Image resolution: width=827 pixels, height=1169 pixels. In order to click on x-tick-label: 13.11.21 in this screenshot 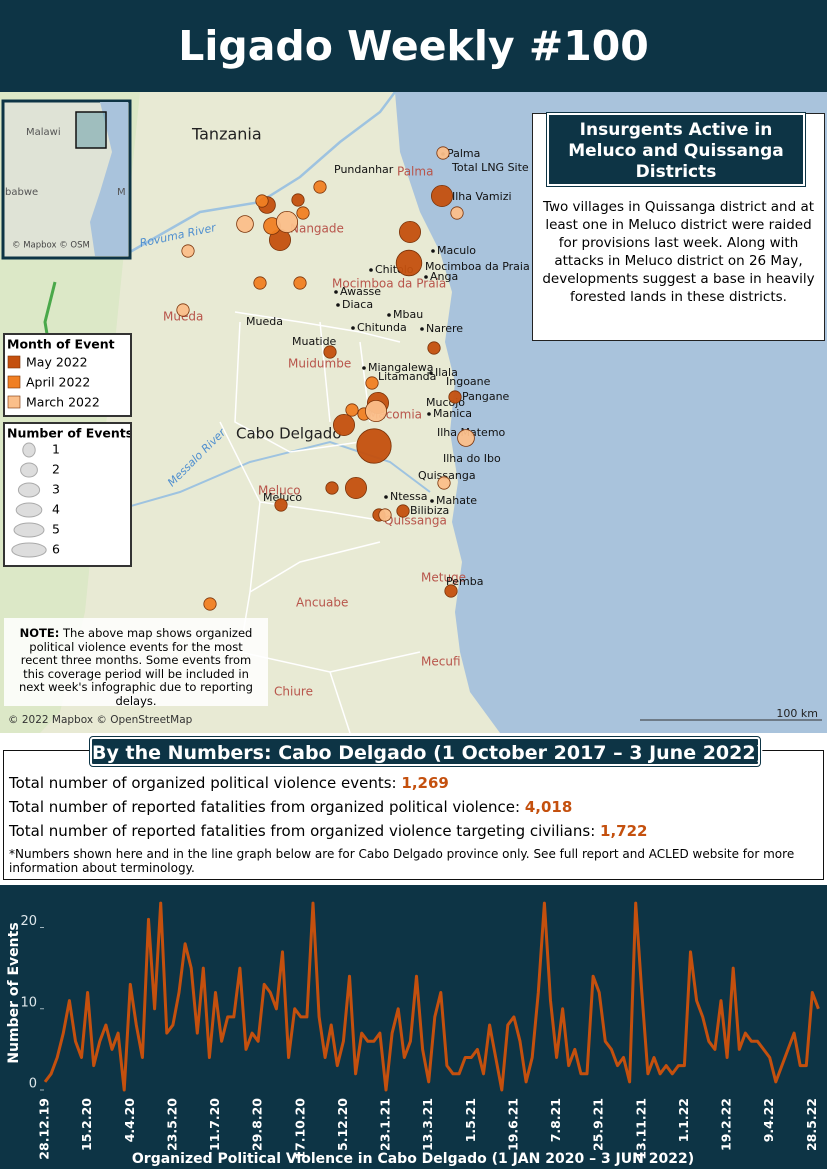, I will do `click(640, 1129)`.